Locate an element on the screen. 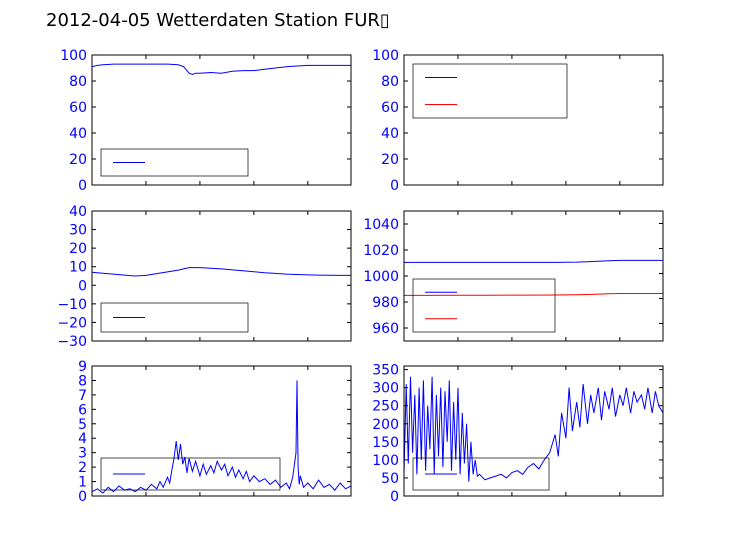  y-tick-label: 980 is located at coordinates (385, 303).